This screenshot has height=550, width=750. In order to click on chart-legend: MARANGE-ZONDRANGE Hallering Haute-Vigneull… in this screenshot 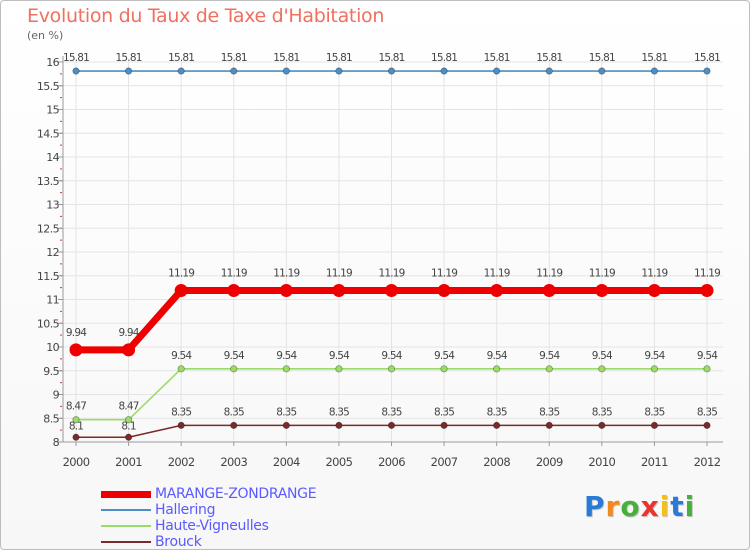, I will do `click(209, 518)`.